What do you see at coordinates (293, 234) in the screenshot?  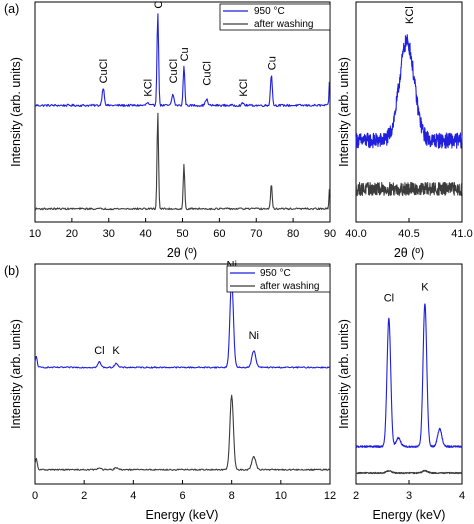 I see `x-tick-label: 80` at bounding box center [293, 234].